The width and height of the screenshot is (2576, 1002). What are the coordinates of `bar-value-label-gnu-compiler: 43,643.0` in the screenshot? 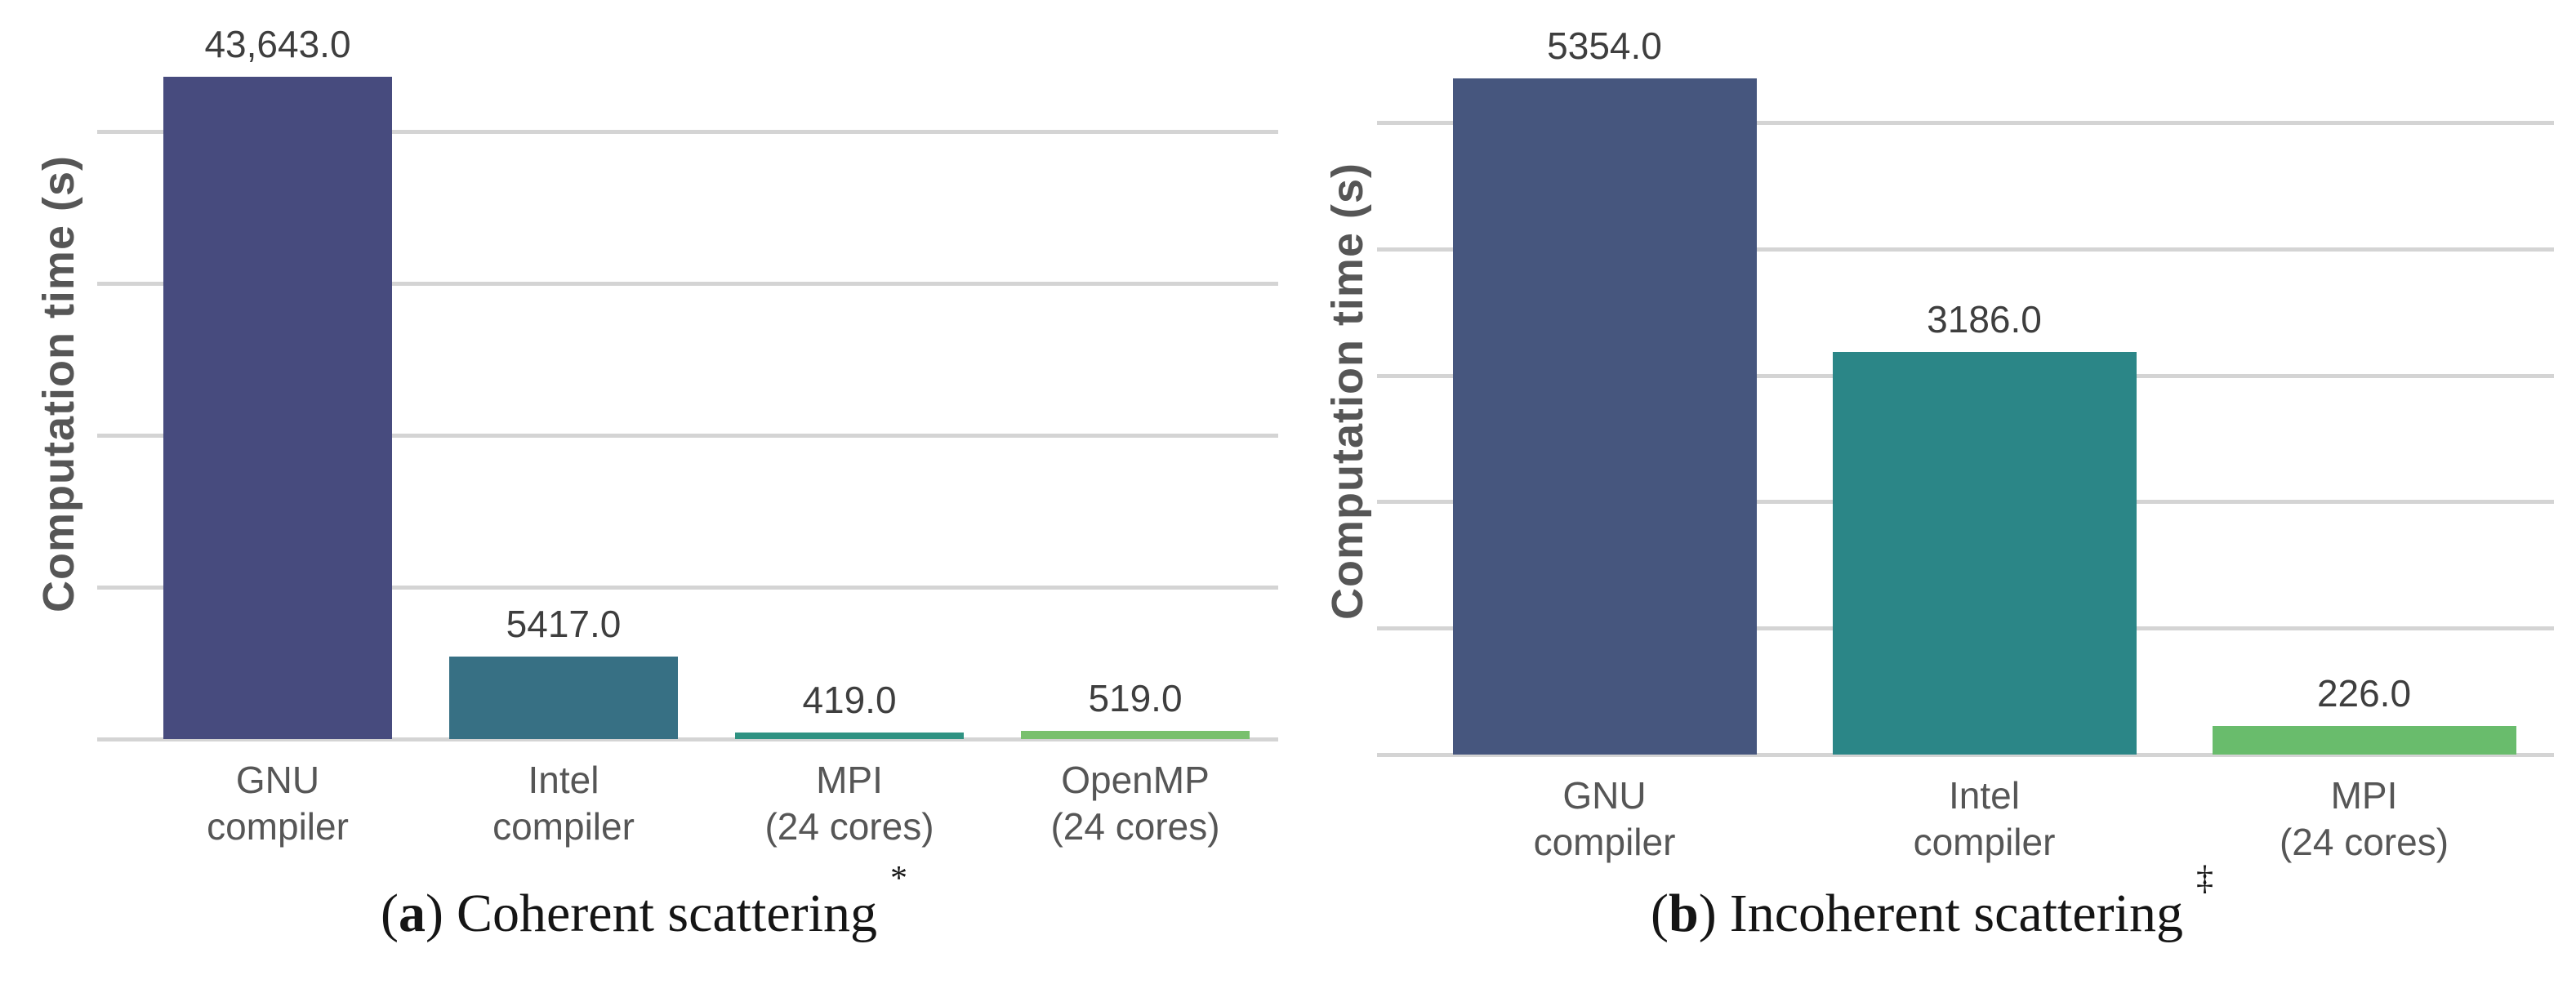 It's located at (277, 43).